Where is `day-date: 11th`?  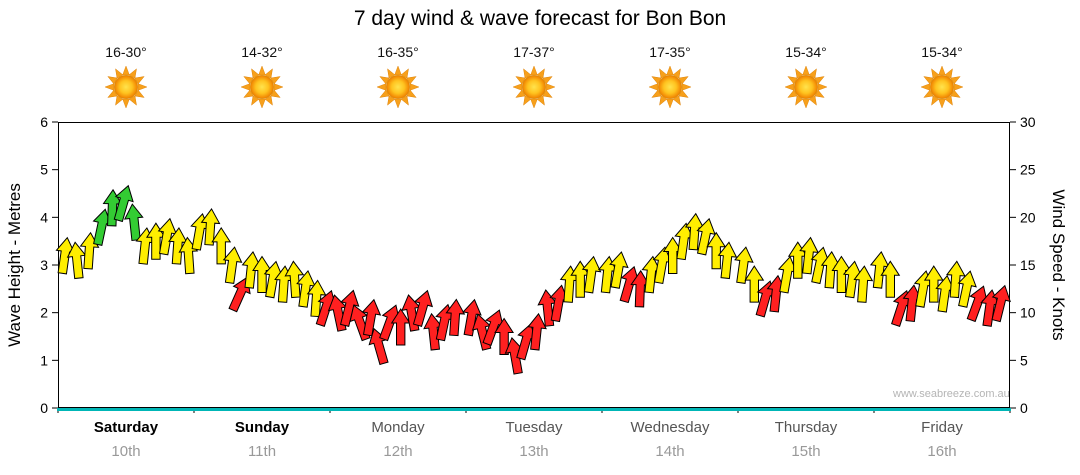
day-date: 11th is located at coordinates (262, 451).